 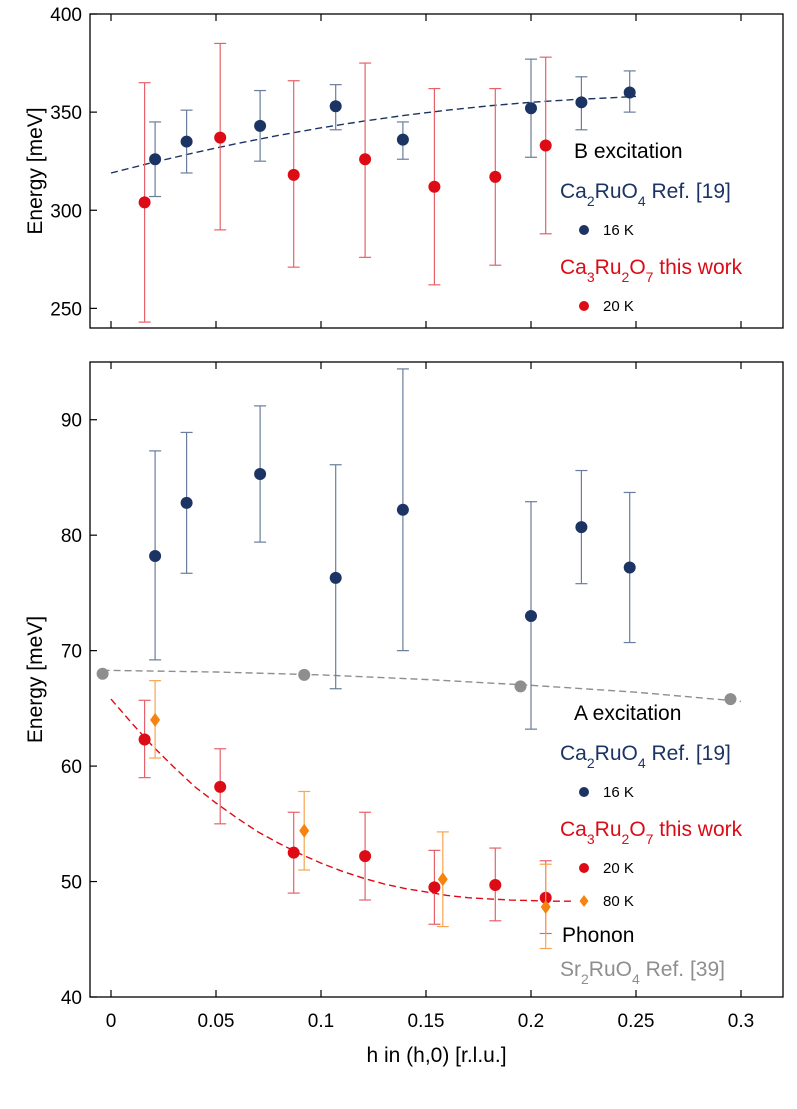 What do you see at coordinates (66, 113) in the screenshot?
I see `y-tick-label: 350` at bounding box center [66, 113].